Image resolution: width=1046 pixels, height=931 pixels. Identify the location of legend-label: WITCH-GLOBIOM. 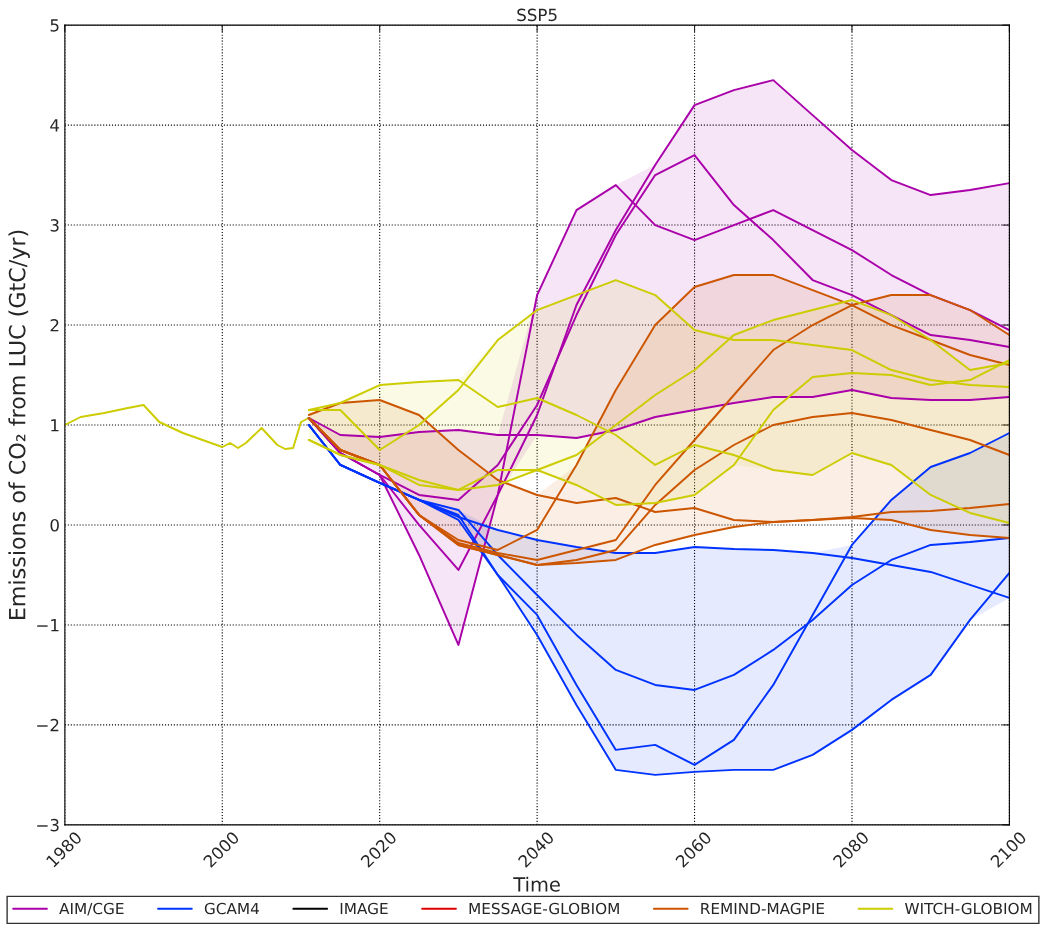
(968, 908).